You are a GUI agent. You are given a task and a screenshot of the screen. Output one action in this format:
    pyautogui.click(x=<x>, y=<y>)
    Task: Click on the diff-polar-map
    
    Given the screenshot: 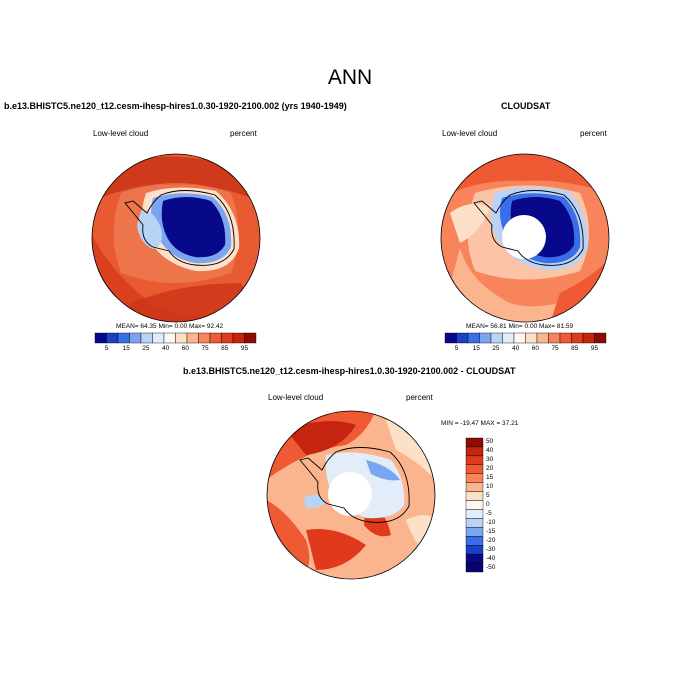 What is the action you would take?
    pyautogui.click(x=351, y=495)
    